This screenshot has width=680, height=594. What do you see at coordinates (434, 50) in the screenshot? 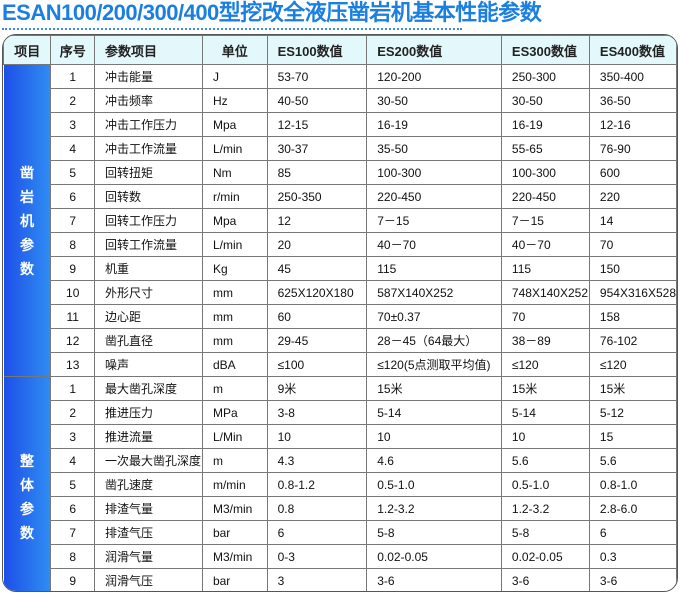
I see `header-es200: ES200数值` at bounding box center [434, 50].